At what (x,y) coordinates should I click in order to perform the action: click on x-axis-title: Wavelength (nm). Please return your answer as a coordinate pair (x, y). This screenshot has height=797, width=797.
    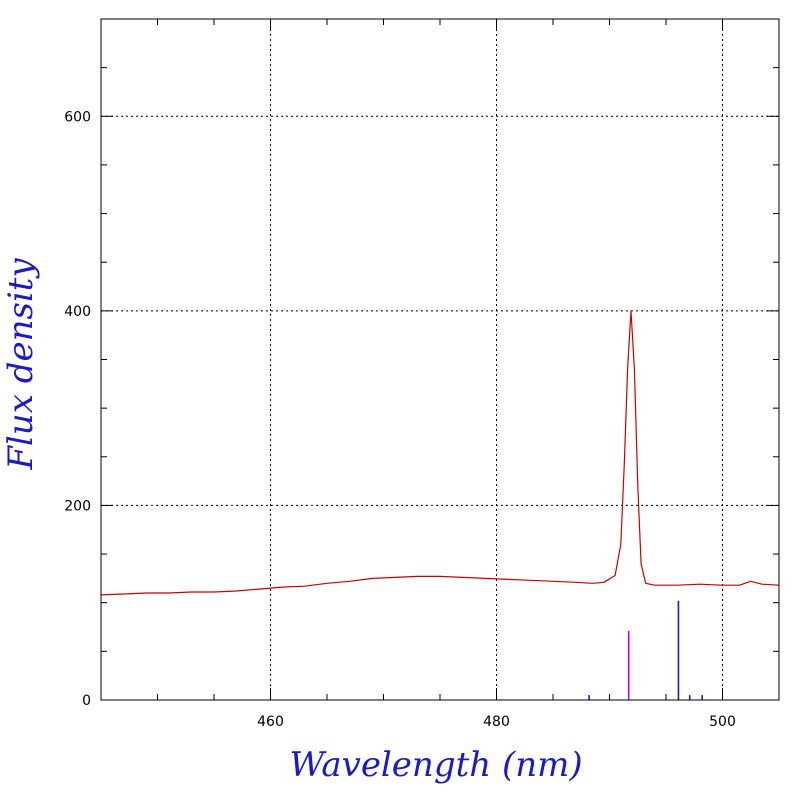
    Looking at the image, I should click on (435, 765).